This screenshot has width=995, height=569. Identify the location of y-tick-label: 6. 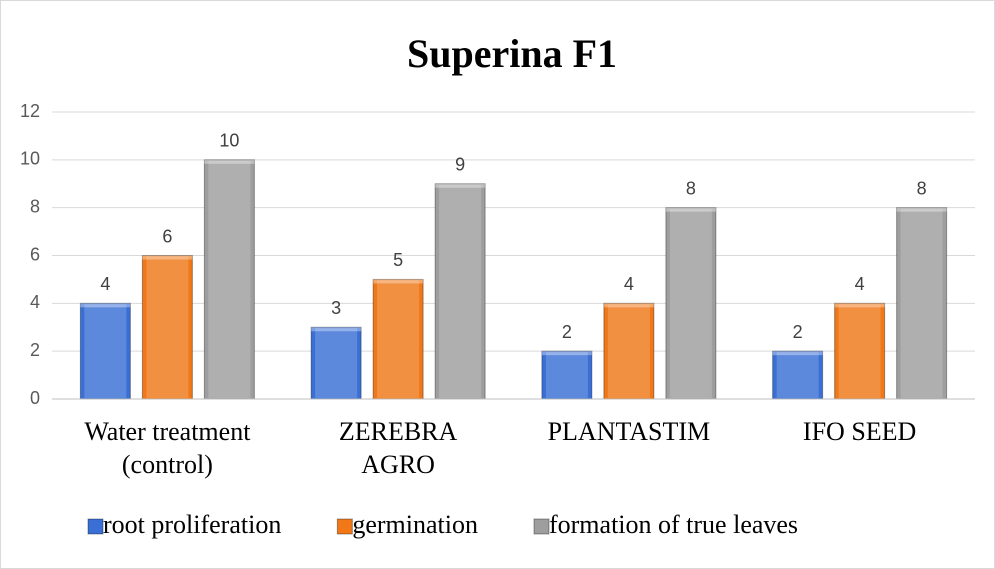
(35, 254).